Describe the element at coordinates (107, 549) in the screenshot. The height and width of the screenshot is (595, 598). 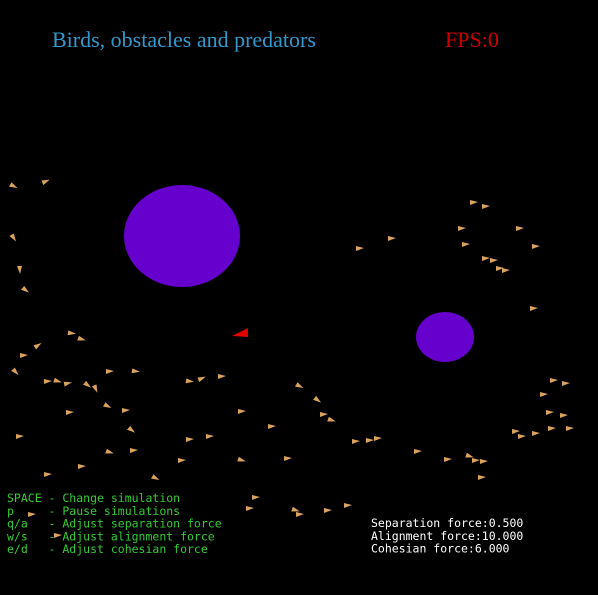
I see `help-line: e/d - Adjust cohesian force` at that location.